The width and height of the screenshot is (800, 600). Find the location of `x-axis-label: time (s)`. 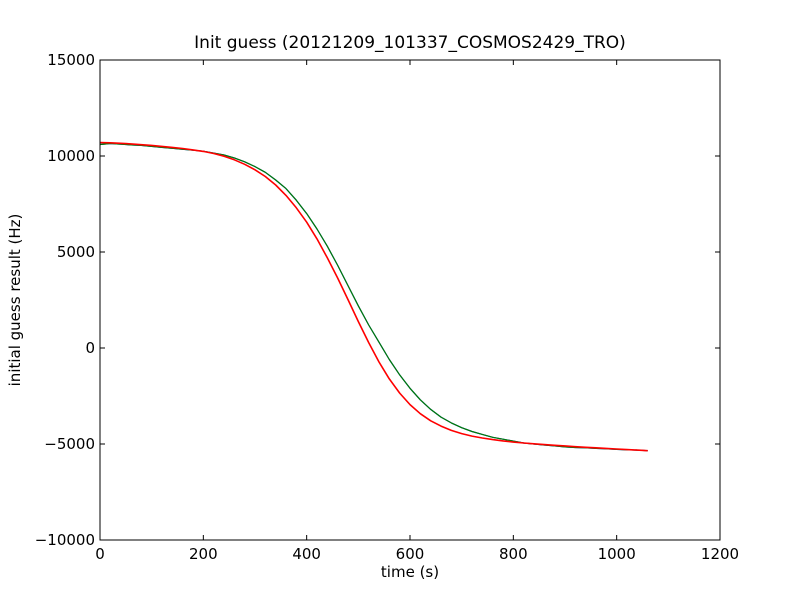

x-axis-label: time (s) is located at coordinates (410, 572).